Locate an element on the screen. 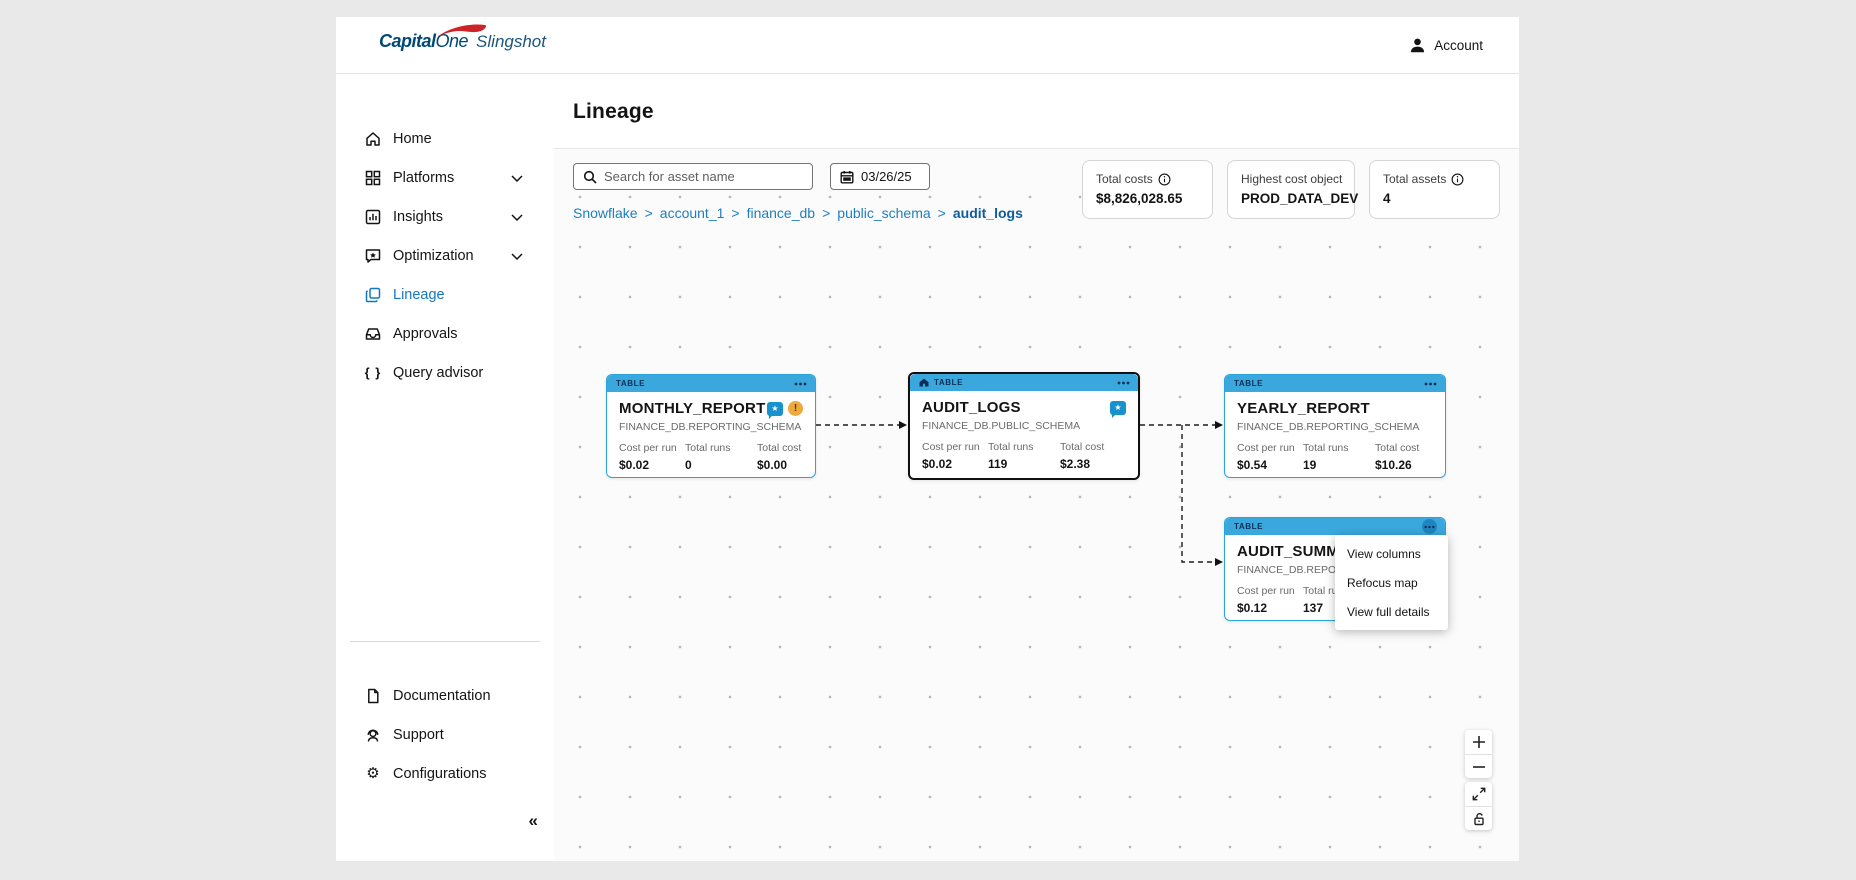  stat-label: Total assets is located at coordinates (1415, 179).